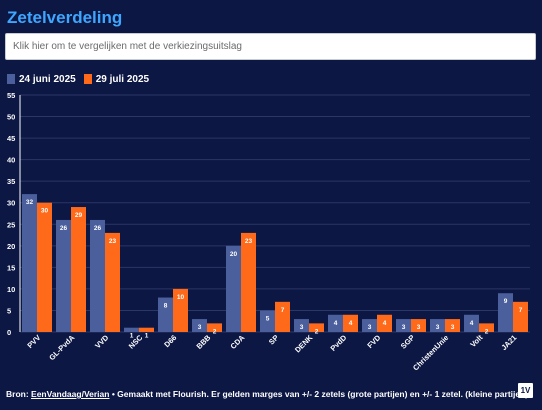  What do you see at coordinates (61, 347) in the screenshot?
I see `x-tick-label: GL-PvdA` at bounding box center [61, 347].